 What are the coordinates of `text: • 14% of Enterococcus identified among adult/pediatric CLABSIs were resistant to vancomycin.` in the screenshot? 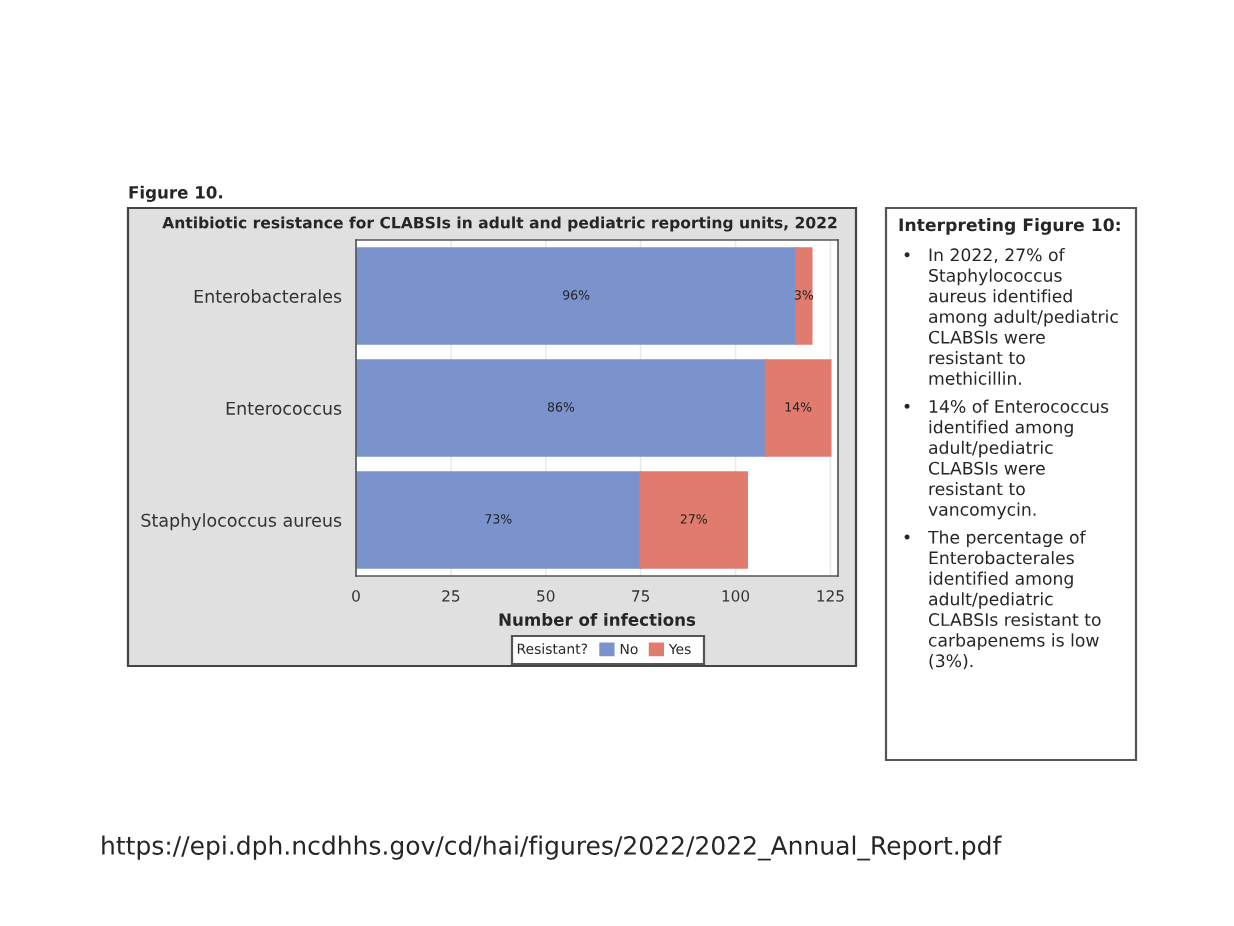 It's located at (1006, 459).